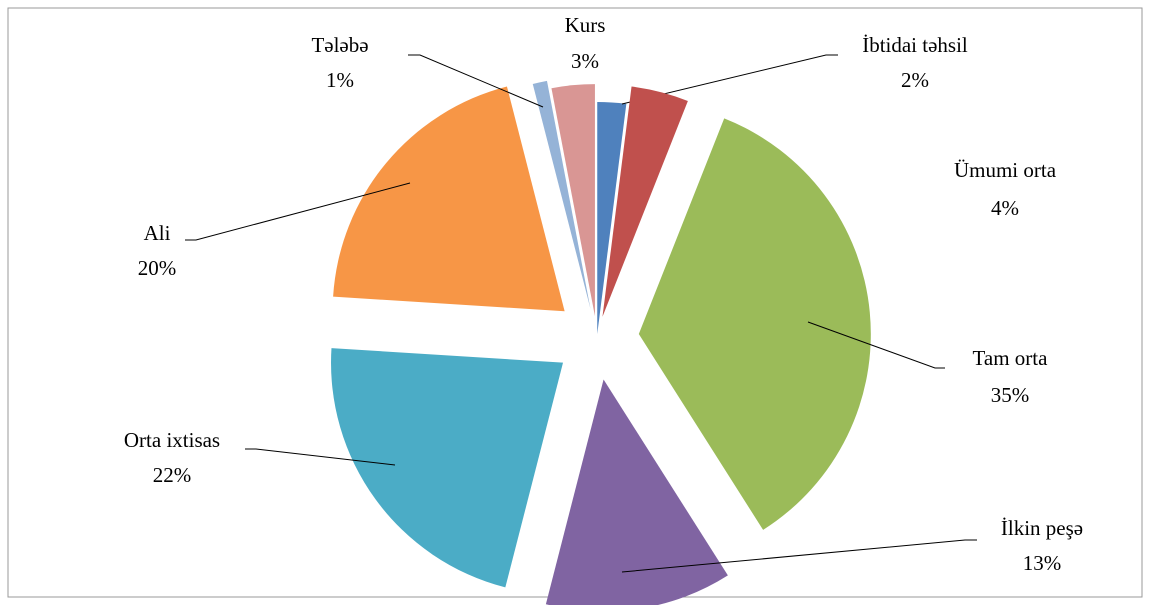 Image resolution: width=1150 pixels, height=605 pixels. I want to click on slice-label: İbtidai təhsil, so click(915, 45).